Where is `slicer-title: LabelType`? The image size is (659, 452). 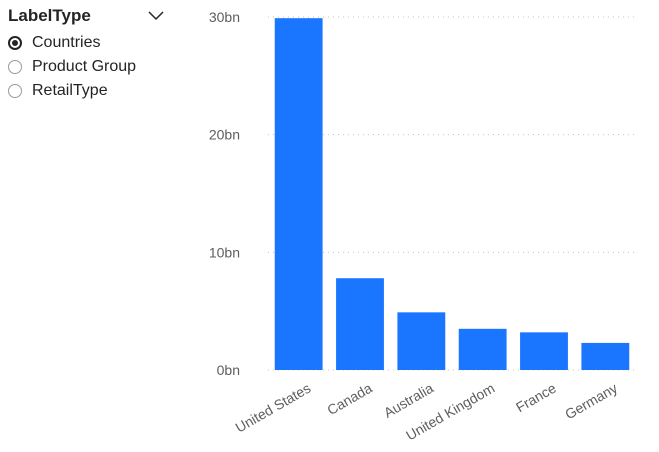
slicer-title: LabelType is located at coordinates (49, 15).